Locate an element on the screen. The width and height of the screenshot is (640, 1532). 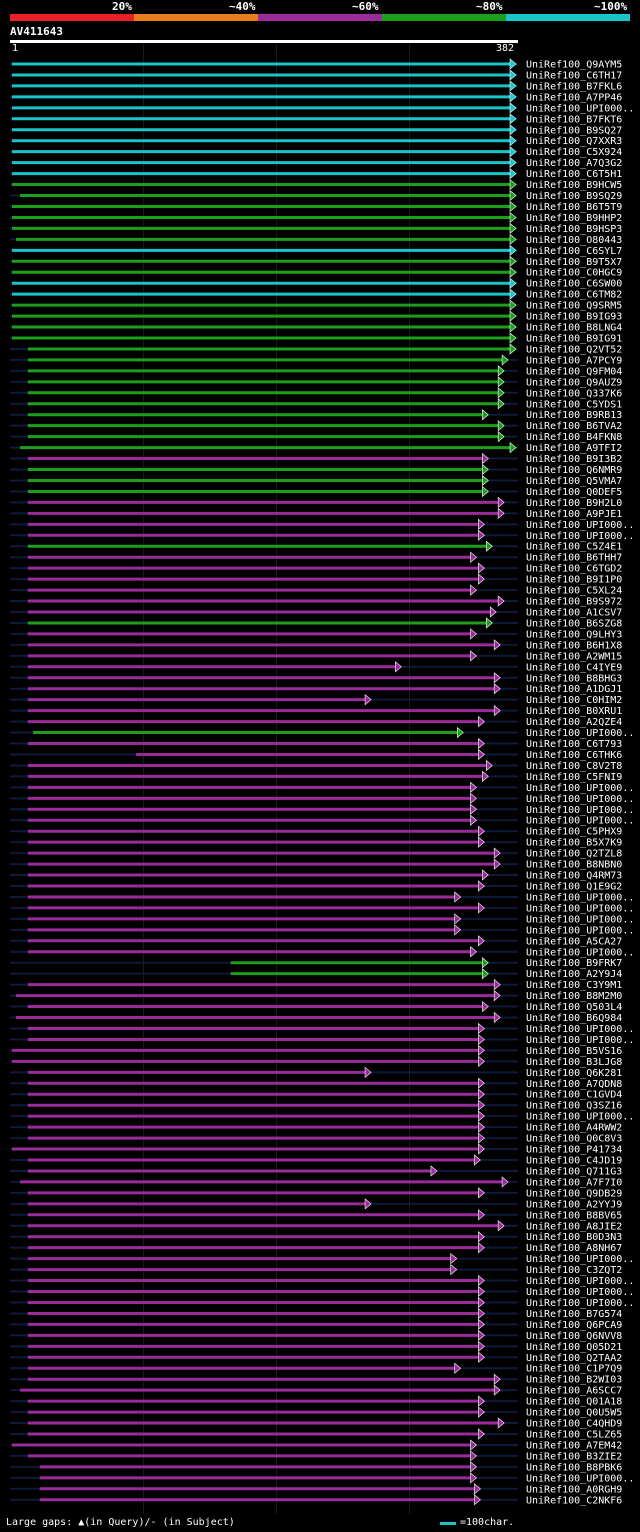
hit-row: UniRef100_A1DGJ1 is located at coordinates (316, 689).